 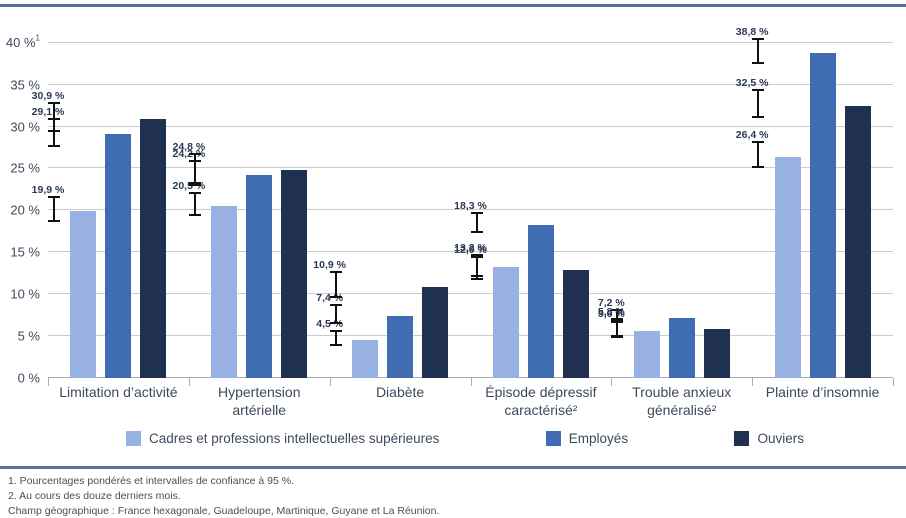 What do you see at coordinates (752, 135) in the screenshot?
I see `value-label: 26,4 %` at bounding box center [752, 135].